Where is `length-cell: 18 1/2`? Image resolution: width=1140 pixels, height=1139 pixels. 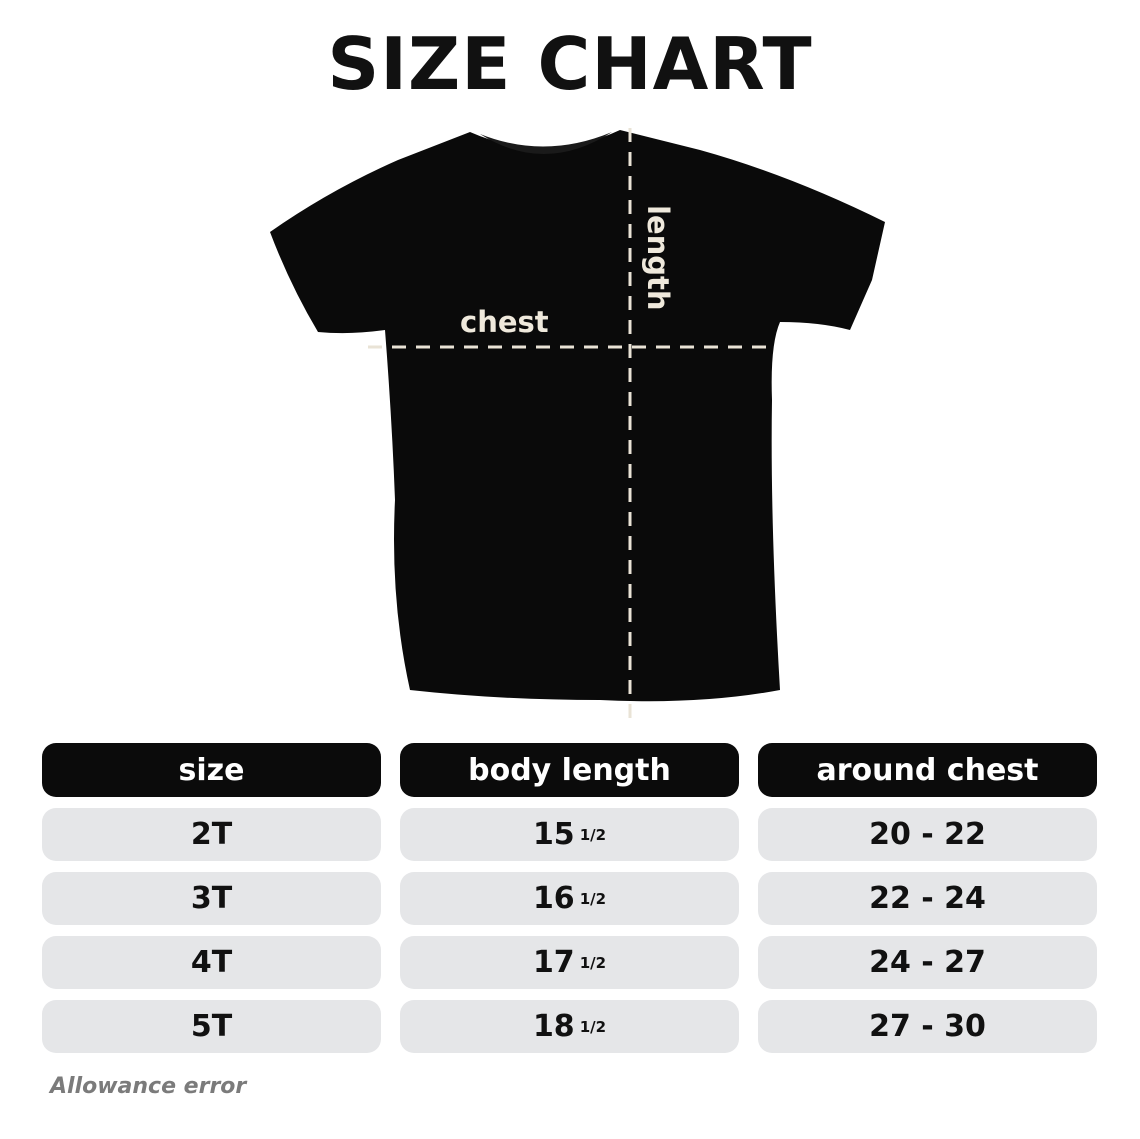
length-cell: 18 1/2 is located at coordinates (569, 1026).